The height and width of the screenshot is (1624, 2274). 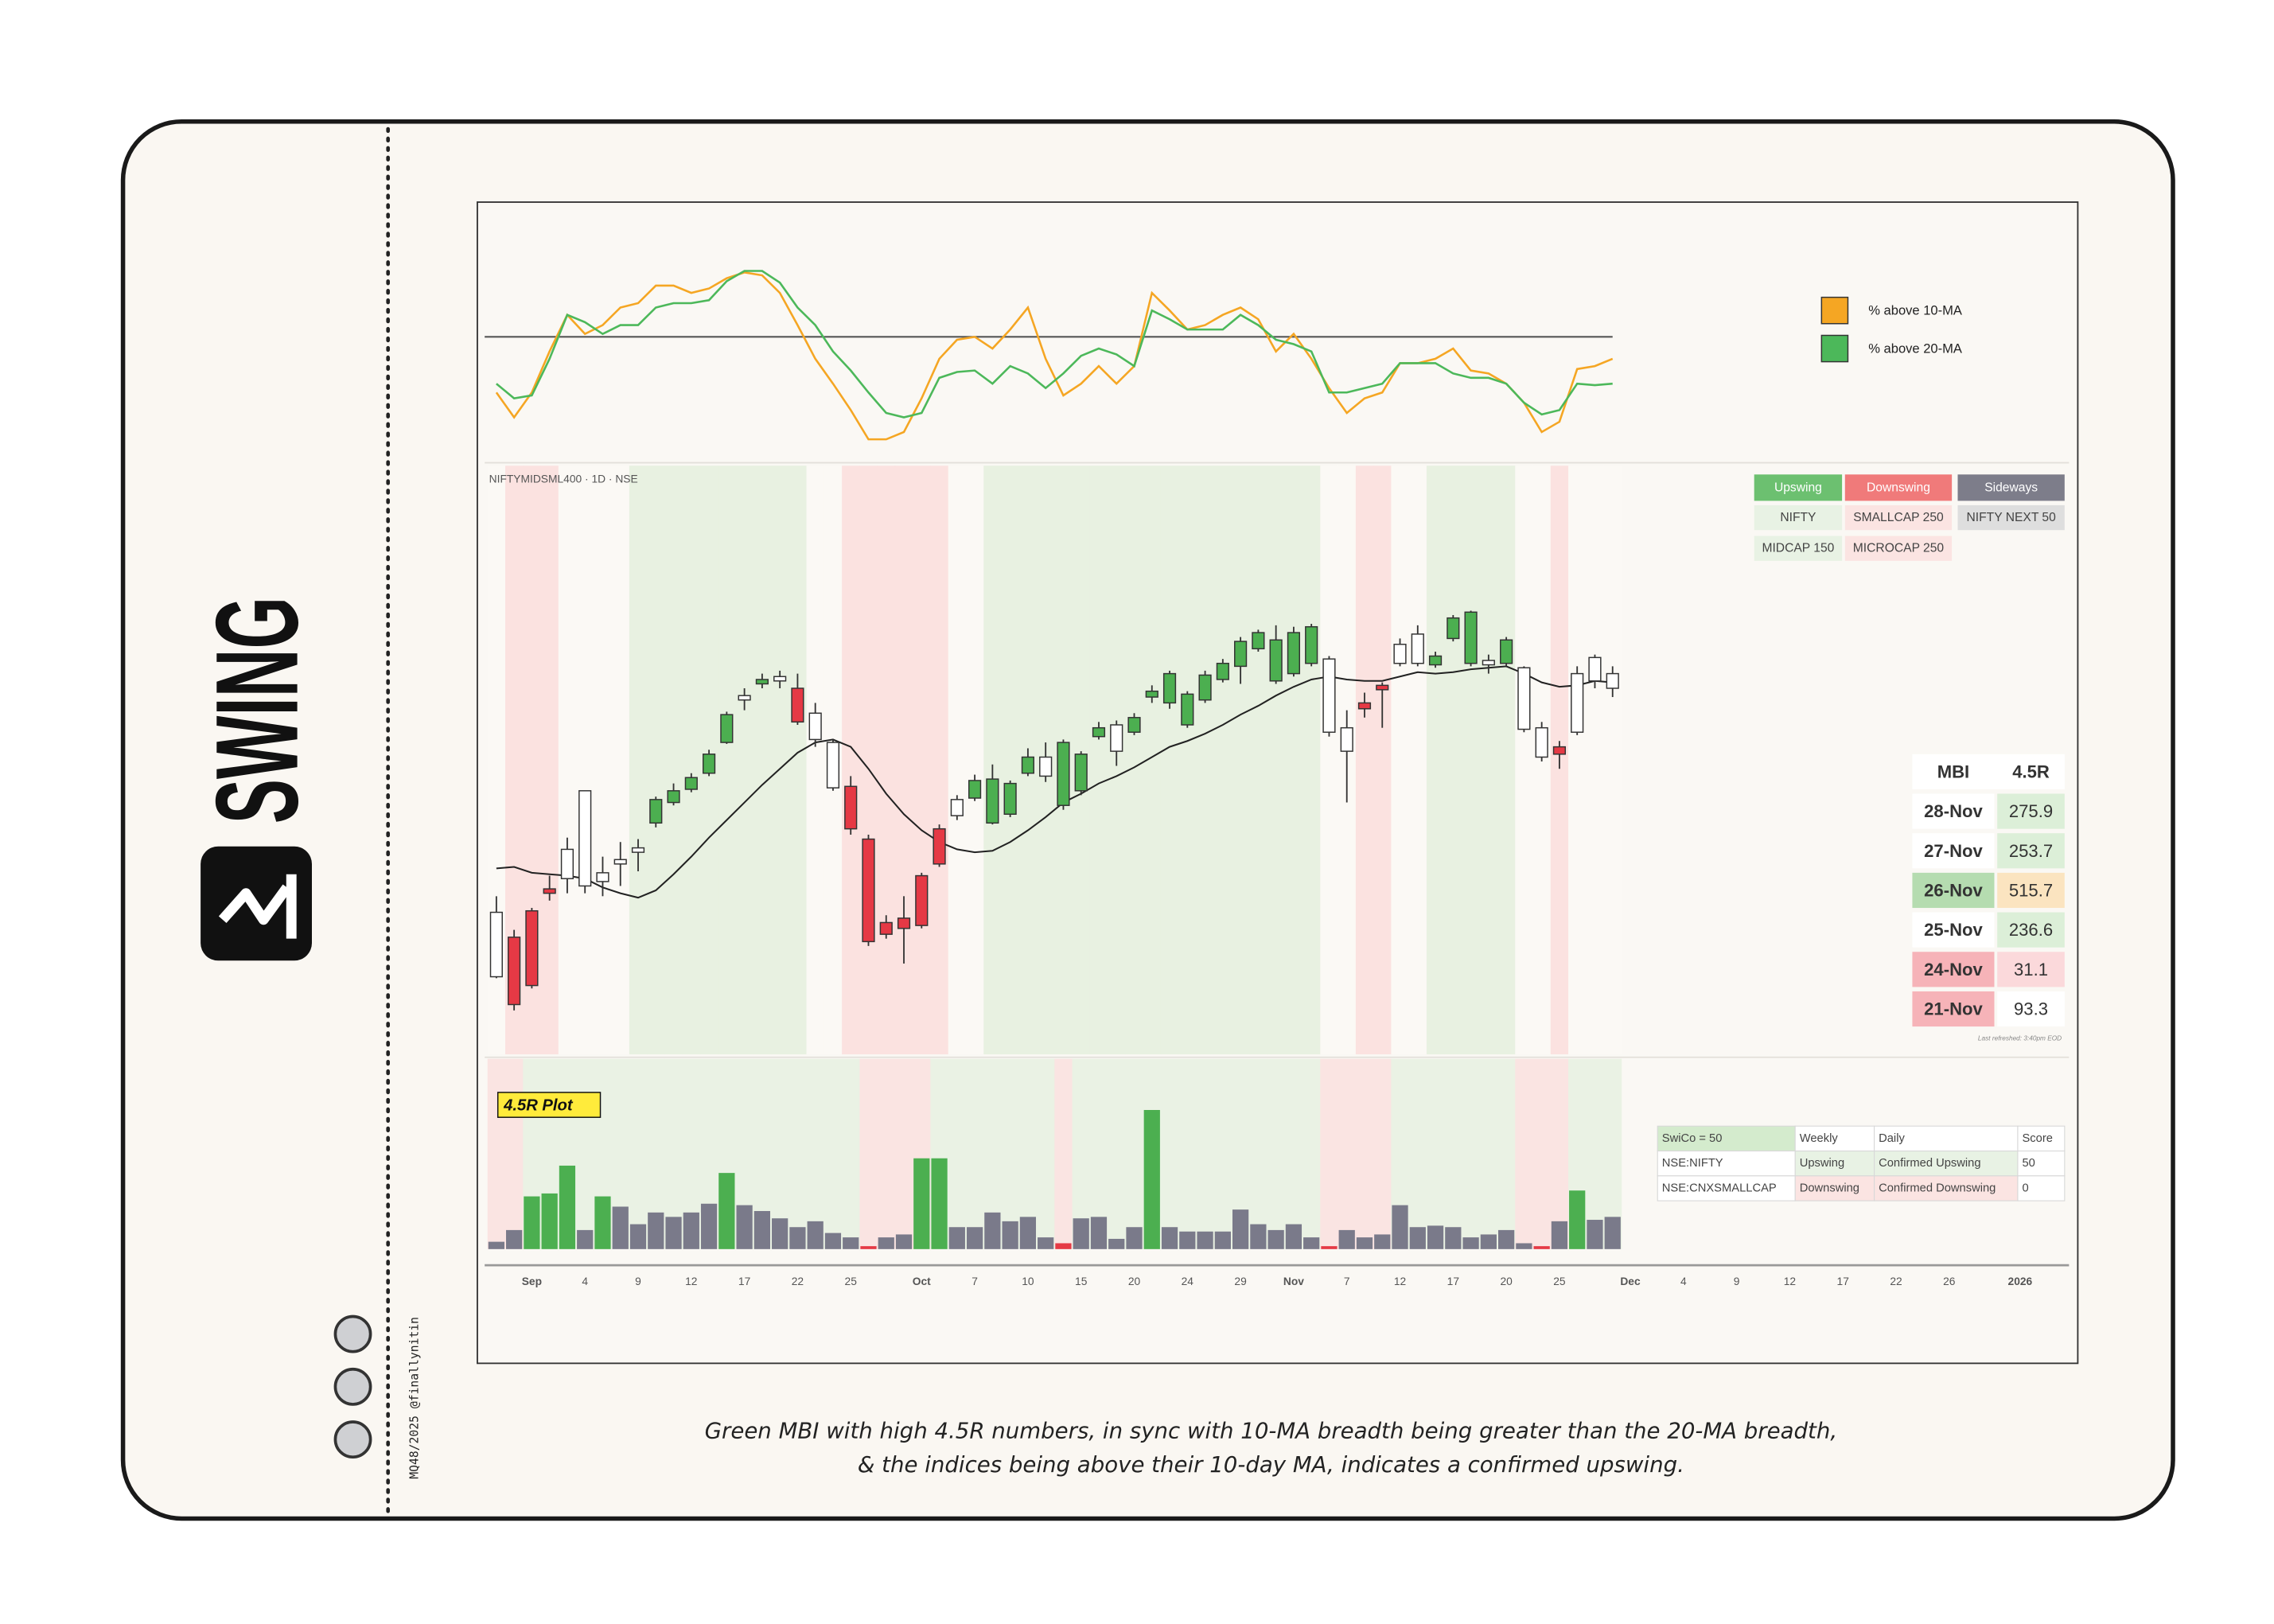 What do you see at coordinates (2028, 1163) in the screenshot?
I see `swico-text: 50` at bounding box center [2028, 1163].